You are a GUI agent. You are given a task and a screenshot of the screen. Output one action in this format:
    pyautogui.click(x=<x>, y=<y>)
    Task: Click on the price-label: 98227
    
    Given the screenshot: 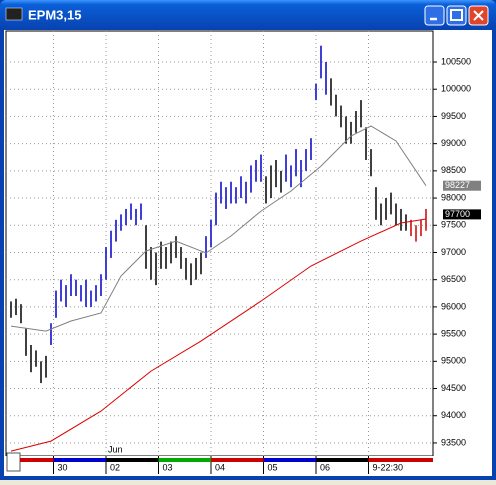 What is the action you would take?
    pyautogui.click(x=457, y=185)
    